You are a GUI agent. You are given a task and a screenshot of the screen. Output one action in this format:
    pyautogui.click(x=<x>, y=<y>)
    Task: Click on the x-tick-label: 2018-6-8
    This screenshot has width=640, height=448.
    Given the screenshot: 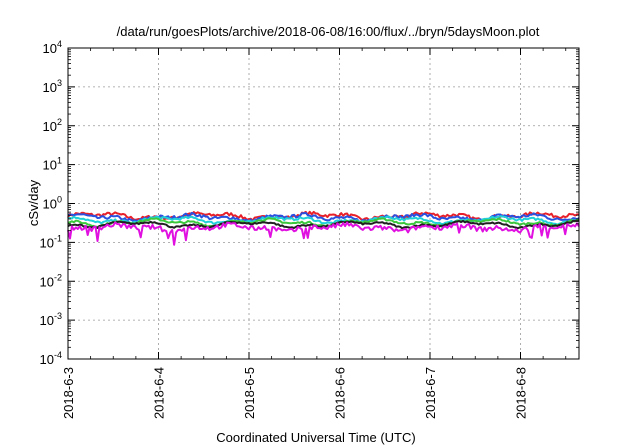 What is the action you would take?
    pyautogui.click(x=521, y=393)
    